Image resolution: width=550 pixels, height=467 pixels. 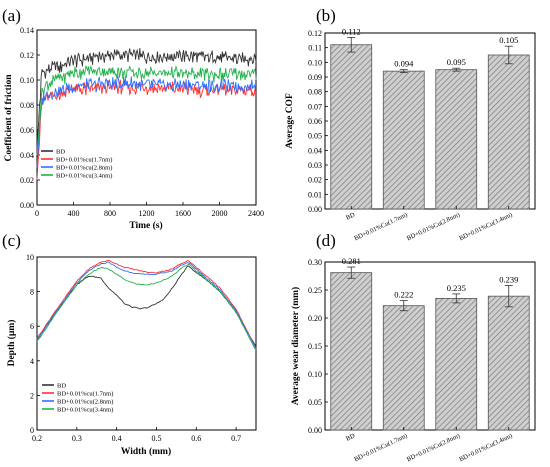 I want to click on d-category-label-3: BD+0.01%Cu(3.4nm), so click(x=485, y=447).